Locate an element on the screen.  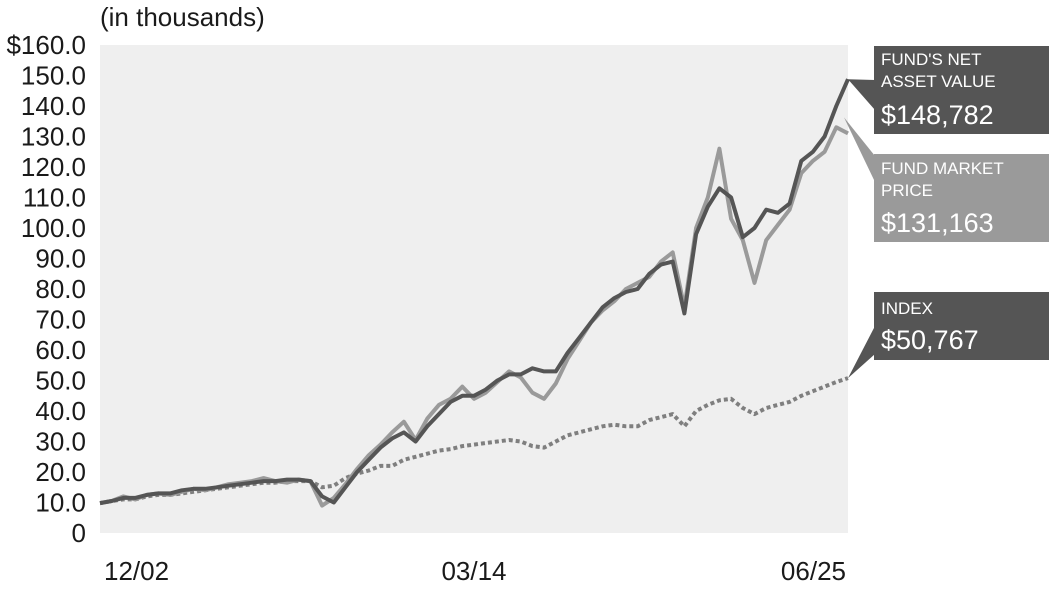
x-tick-label: 03/14 is located at coordinates (473, 571).